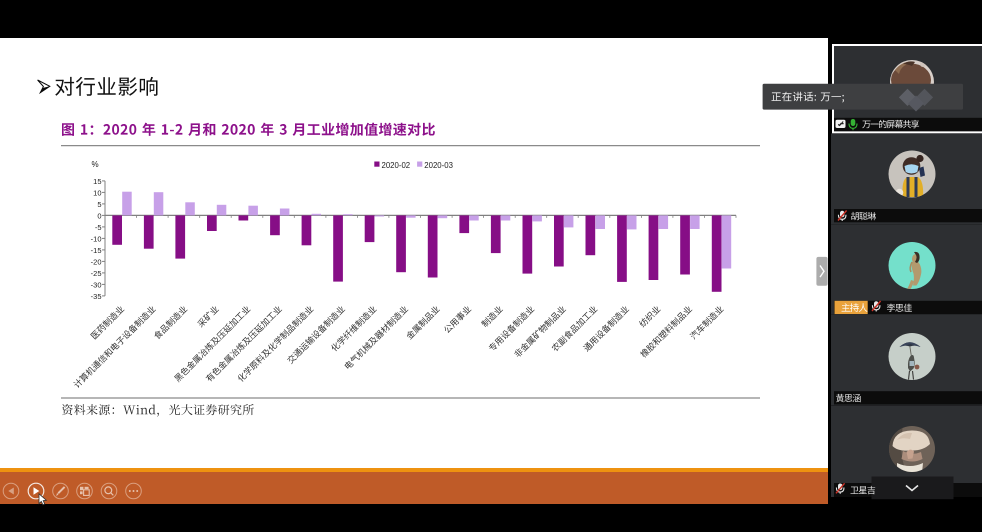 Image resolution: width=982 pixels, height=532 pixels. Describe the element at coordinates (96, 250) in the screenshot. I see `svg-text: -15` at that location.